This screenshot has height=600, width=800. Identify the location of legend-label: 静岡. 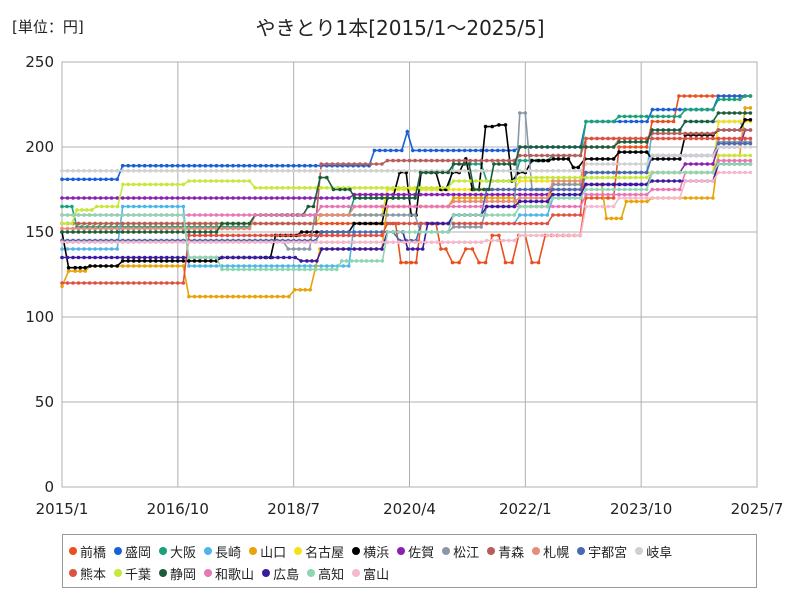
(183, 575).